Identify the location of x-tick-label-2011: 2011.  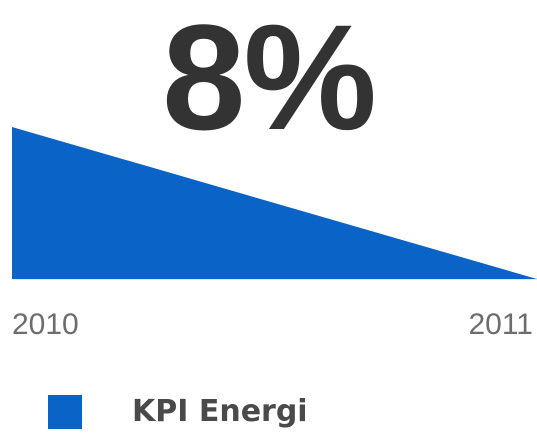
(500, 324).